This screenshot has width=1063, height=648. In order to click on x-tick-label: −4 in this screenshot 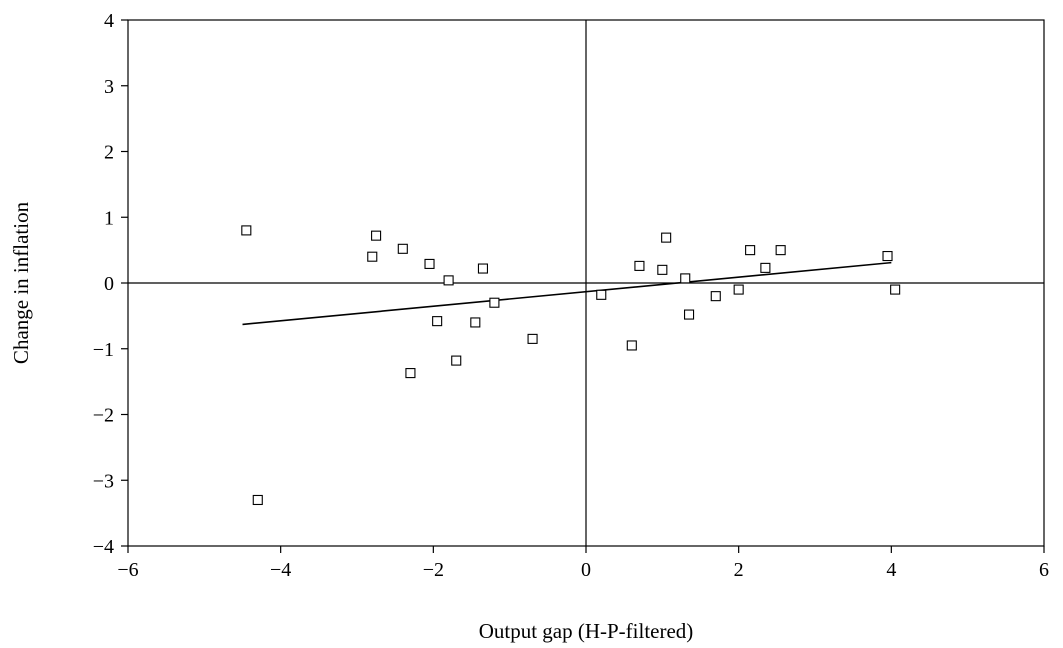, I will do `click(280, 570)`.